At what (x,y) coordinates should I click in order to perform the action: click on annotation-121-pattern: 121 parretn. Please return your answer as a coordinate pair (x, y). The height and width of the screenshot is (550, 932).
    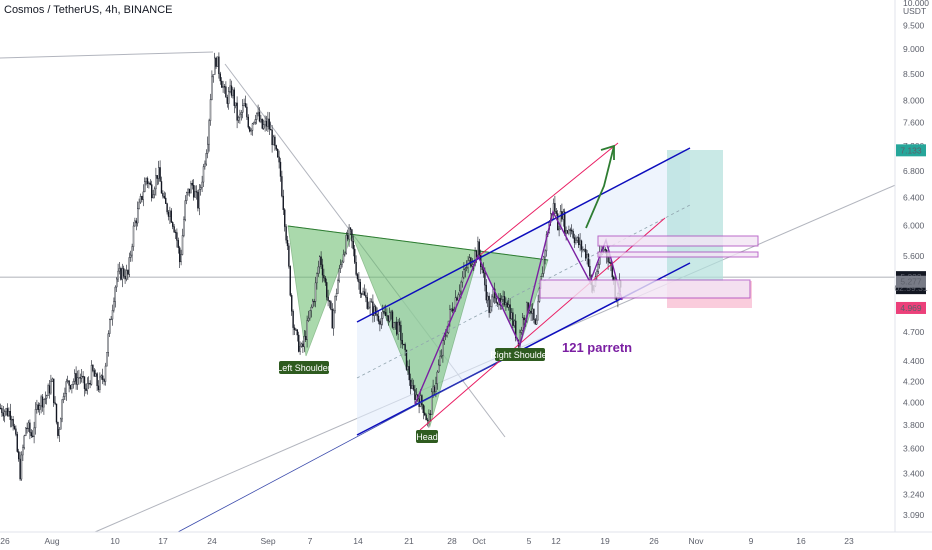
    Looking at the image, I should click on (597, 347).